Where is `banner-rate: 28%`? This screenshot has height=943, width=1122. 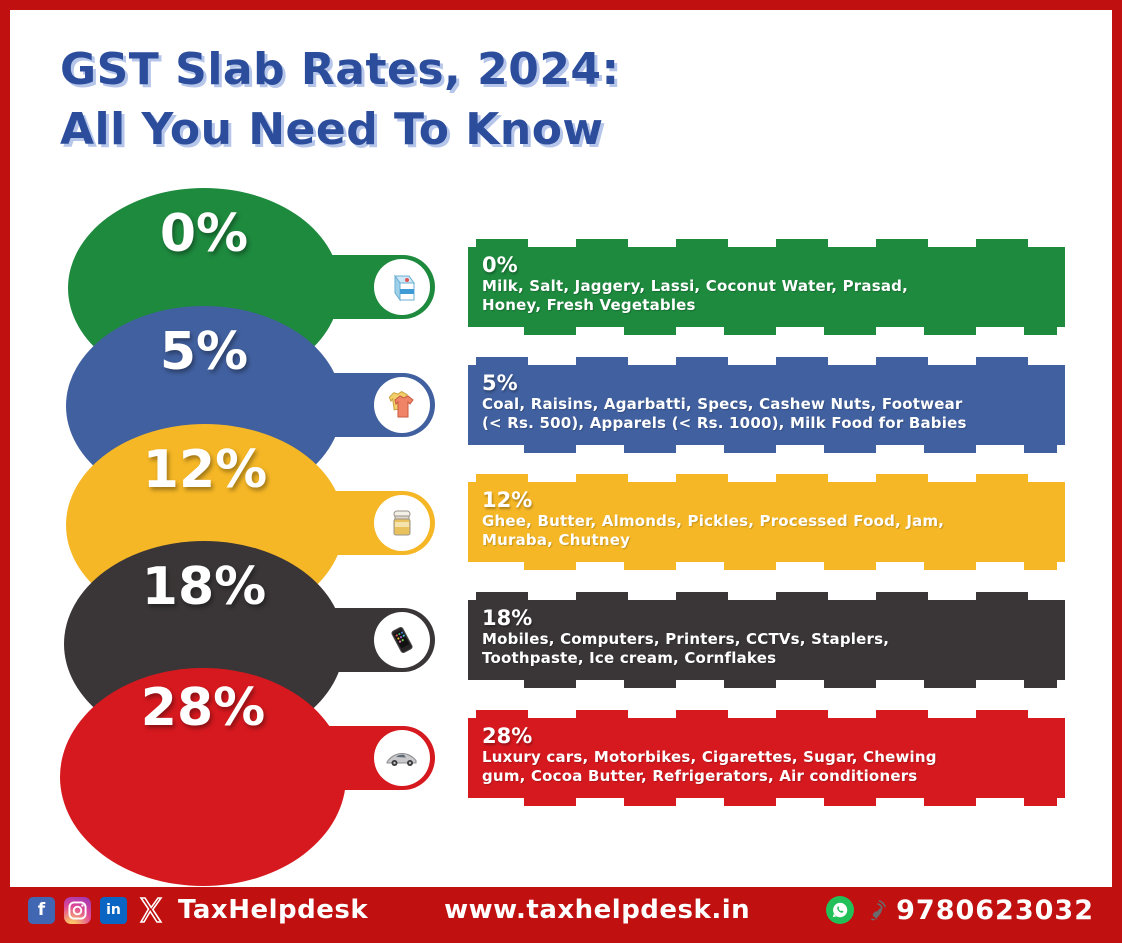 banner-rate: 28% is located at coordinates (507, 736).